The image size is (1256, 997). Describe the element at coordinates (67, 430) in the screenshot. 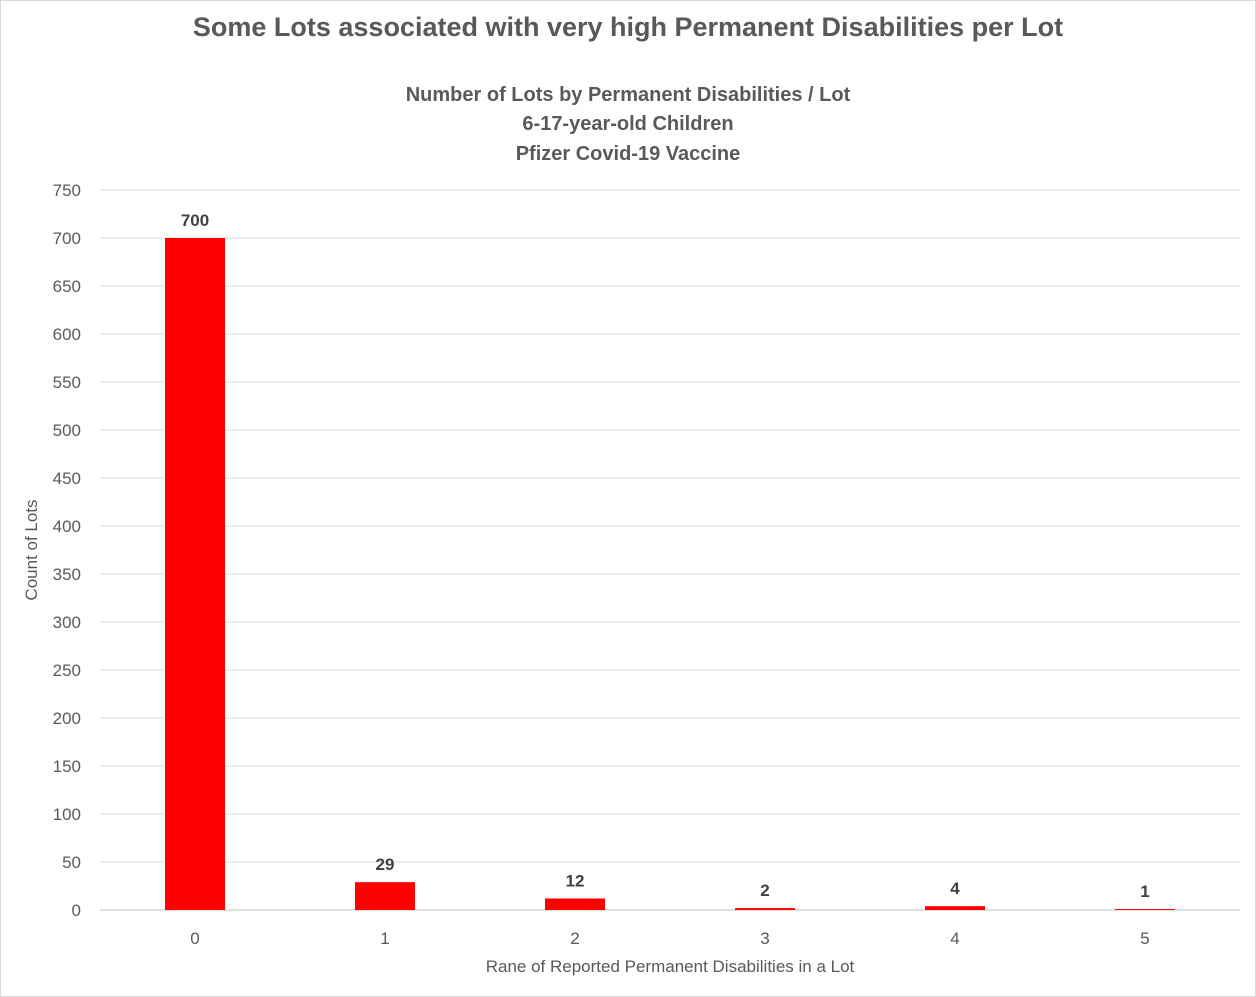

I see `y-tick-label: 500` at that location.